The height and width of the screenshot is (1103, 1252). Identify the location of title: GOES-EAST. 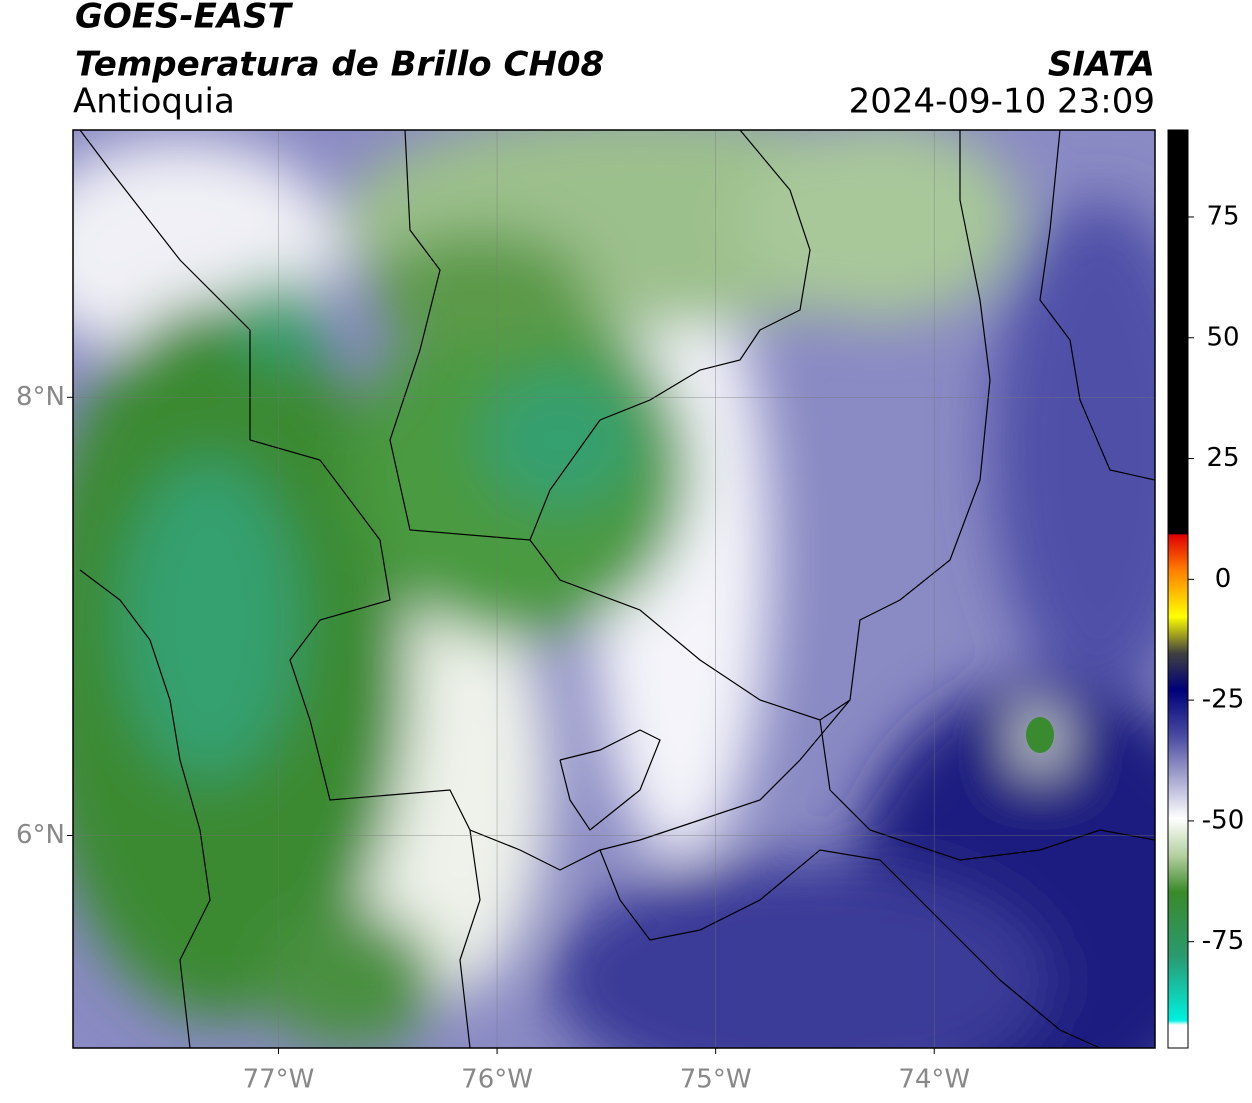
(184, 18).